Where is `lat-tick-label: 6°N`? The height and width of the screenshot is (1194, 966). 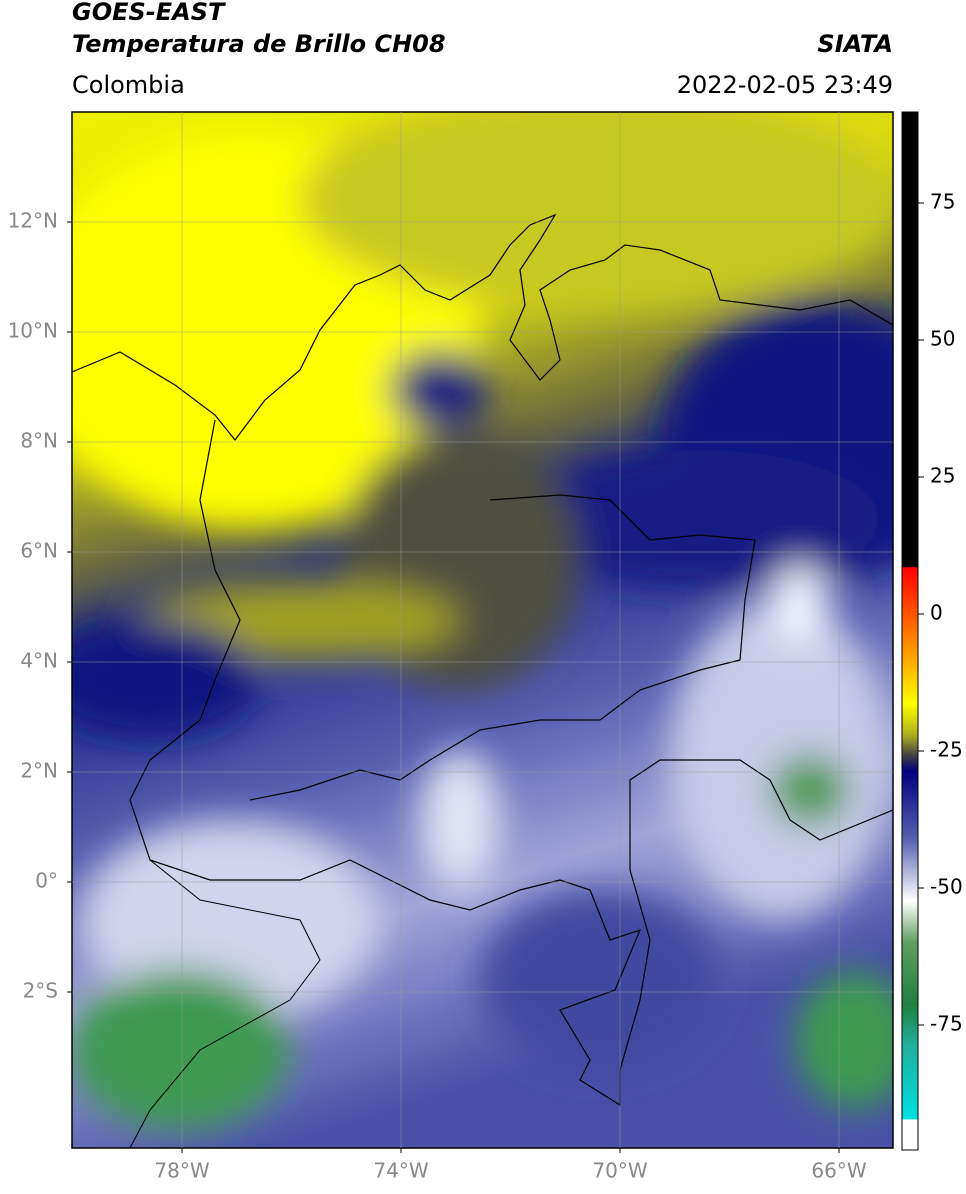 lat-tick-label: 6°N is located at coordinates (39, 551).